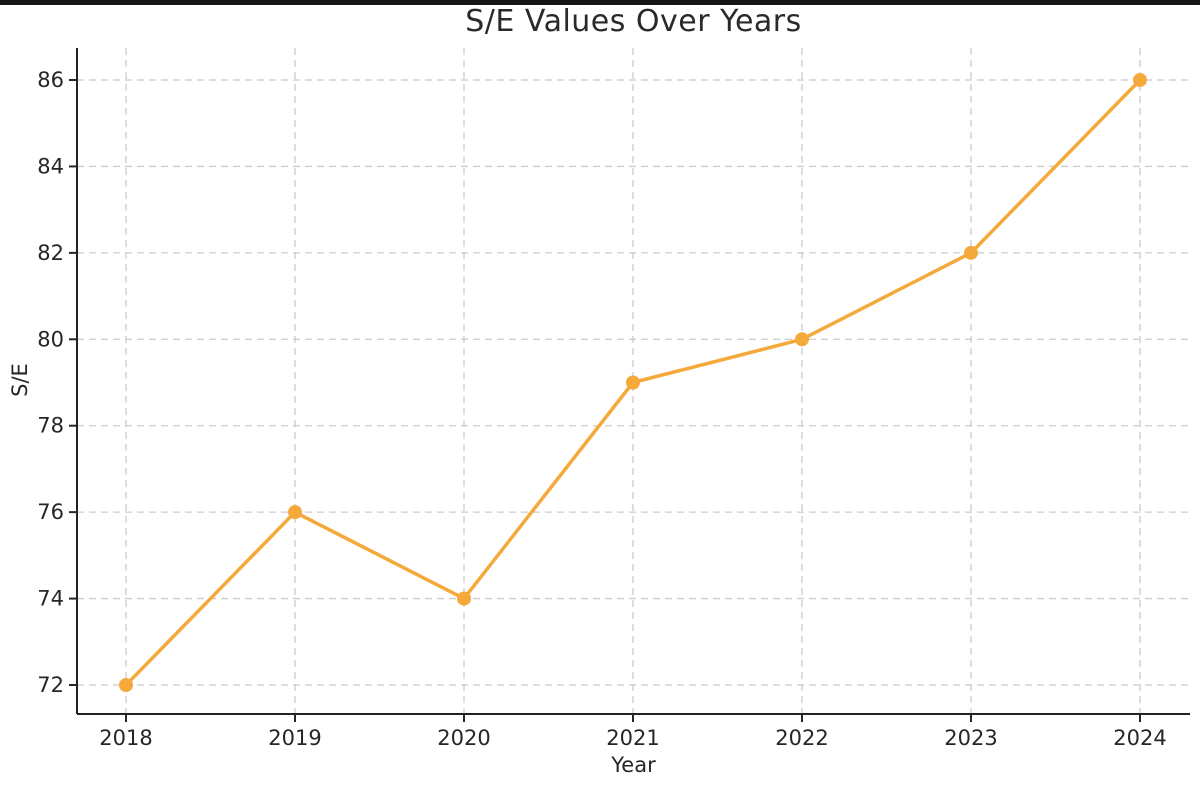  I want to click on y-tick-label: 76, so click(50, 512).